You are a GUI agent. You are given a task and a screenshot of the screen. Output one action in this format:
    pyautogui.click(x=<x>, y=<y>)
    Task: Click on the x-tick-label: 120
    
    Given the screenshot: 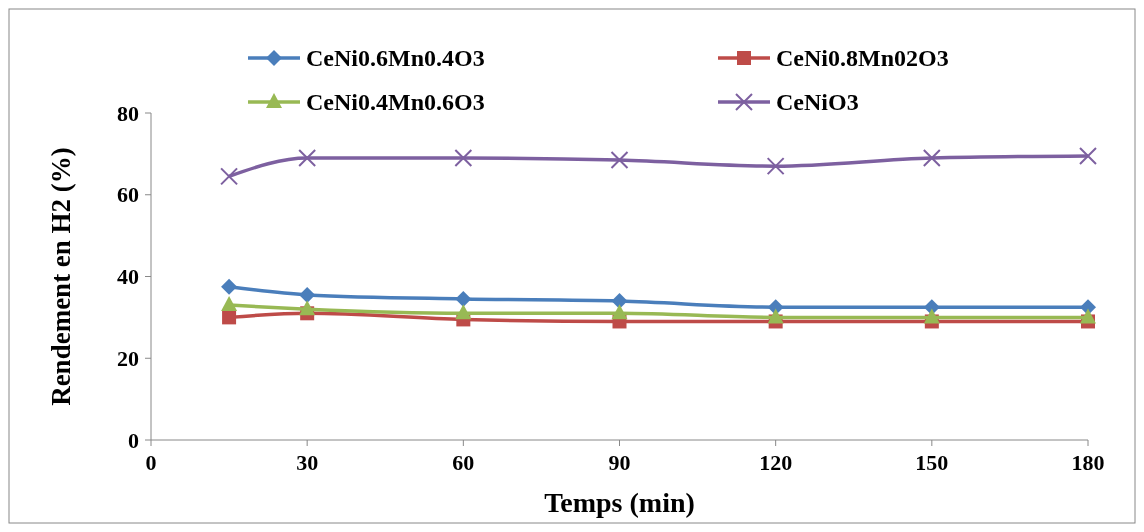 What is the action you would take?
    pyautogui.click(x=776, y=462)
    